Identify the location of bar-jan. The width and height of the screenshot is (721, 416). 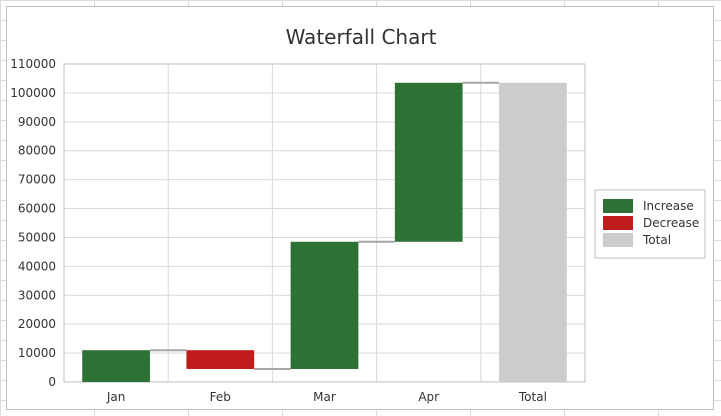
(116, 366).